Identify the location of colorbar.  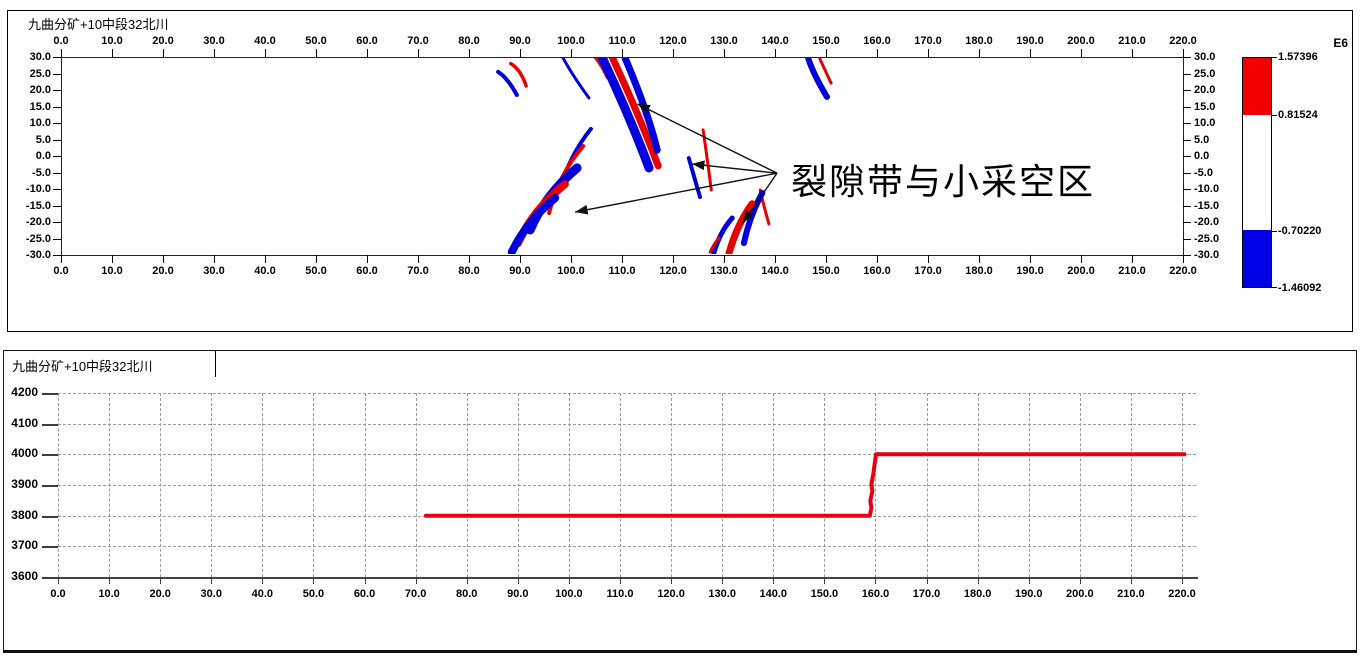
(1257, 172).